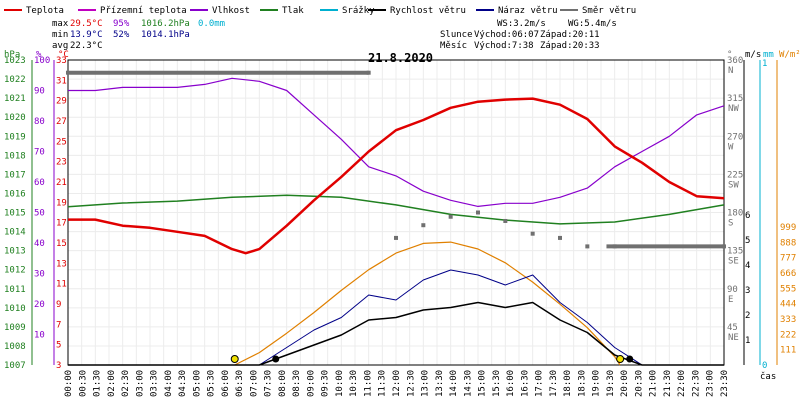 This screenshot has height=400, width=800. What do you see at coordinates (15, 328) in the screenshot?
I see `y-tick-pressure: 1009` at bounding box center [15, 328].